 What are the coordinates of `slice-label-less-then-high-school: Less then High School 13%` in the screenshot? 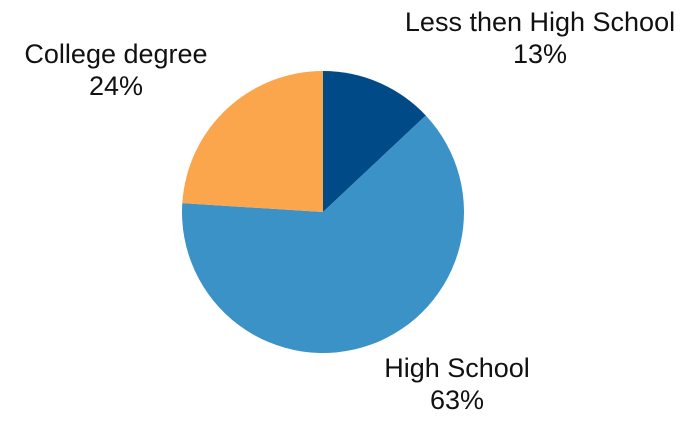 It's located at (540, 38).